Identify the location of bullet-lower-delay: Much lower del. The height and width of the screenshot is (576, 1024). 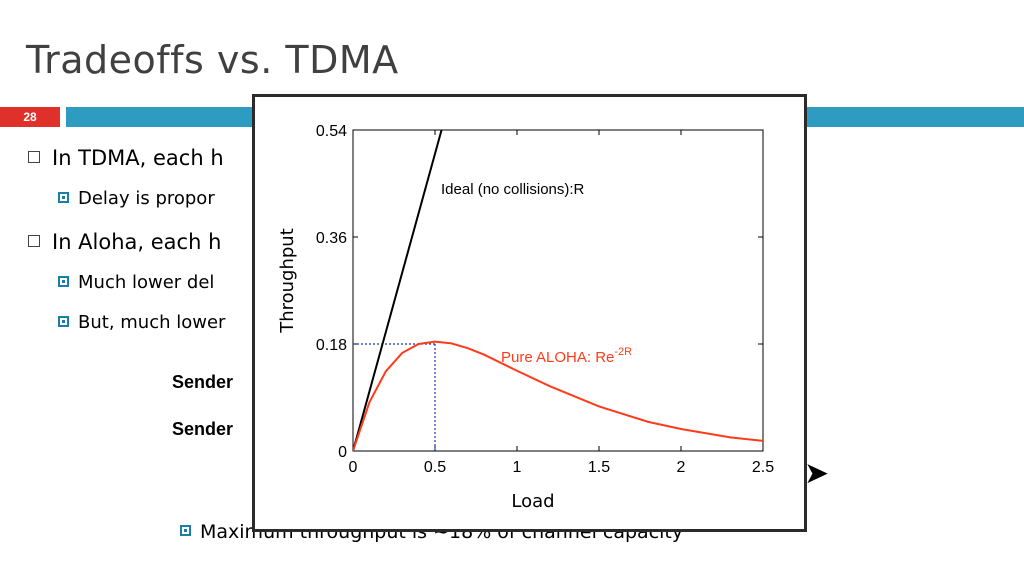
(136, 282).